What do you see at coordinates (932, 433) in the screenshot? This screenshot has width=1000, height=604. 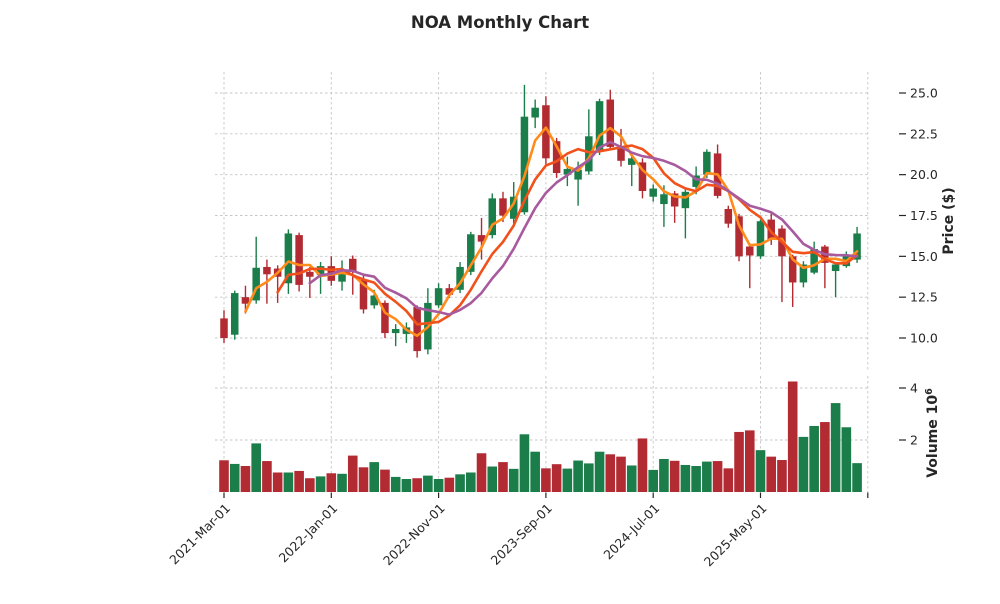 I see `volume-axis-label: Volume 106` at bounding box center [932, 433].